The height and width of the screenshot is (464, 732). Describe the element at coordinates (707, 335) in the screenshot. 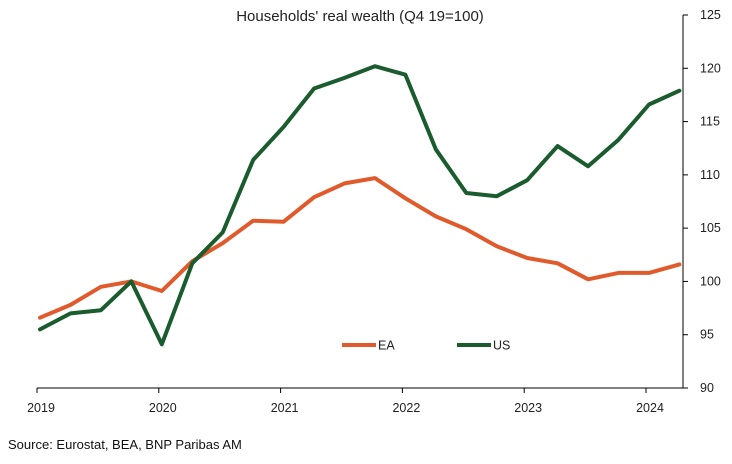

I see `y-tick-label: 95` at that location.